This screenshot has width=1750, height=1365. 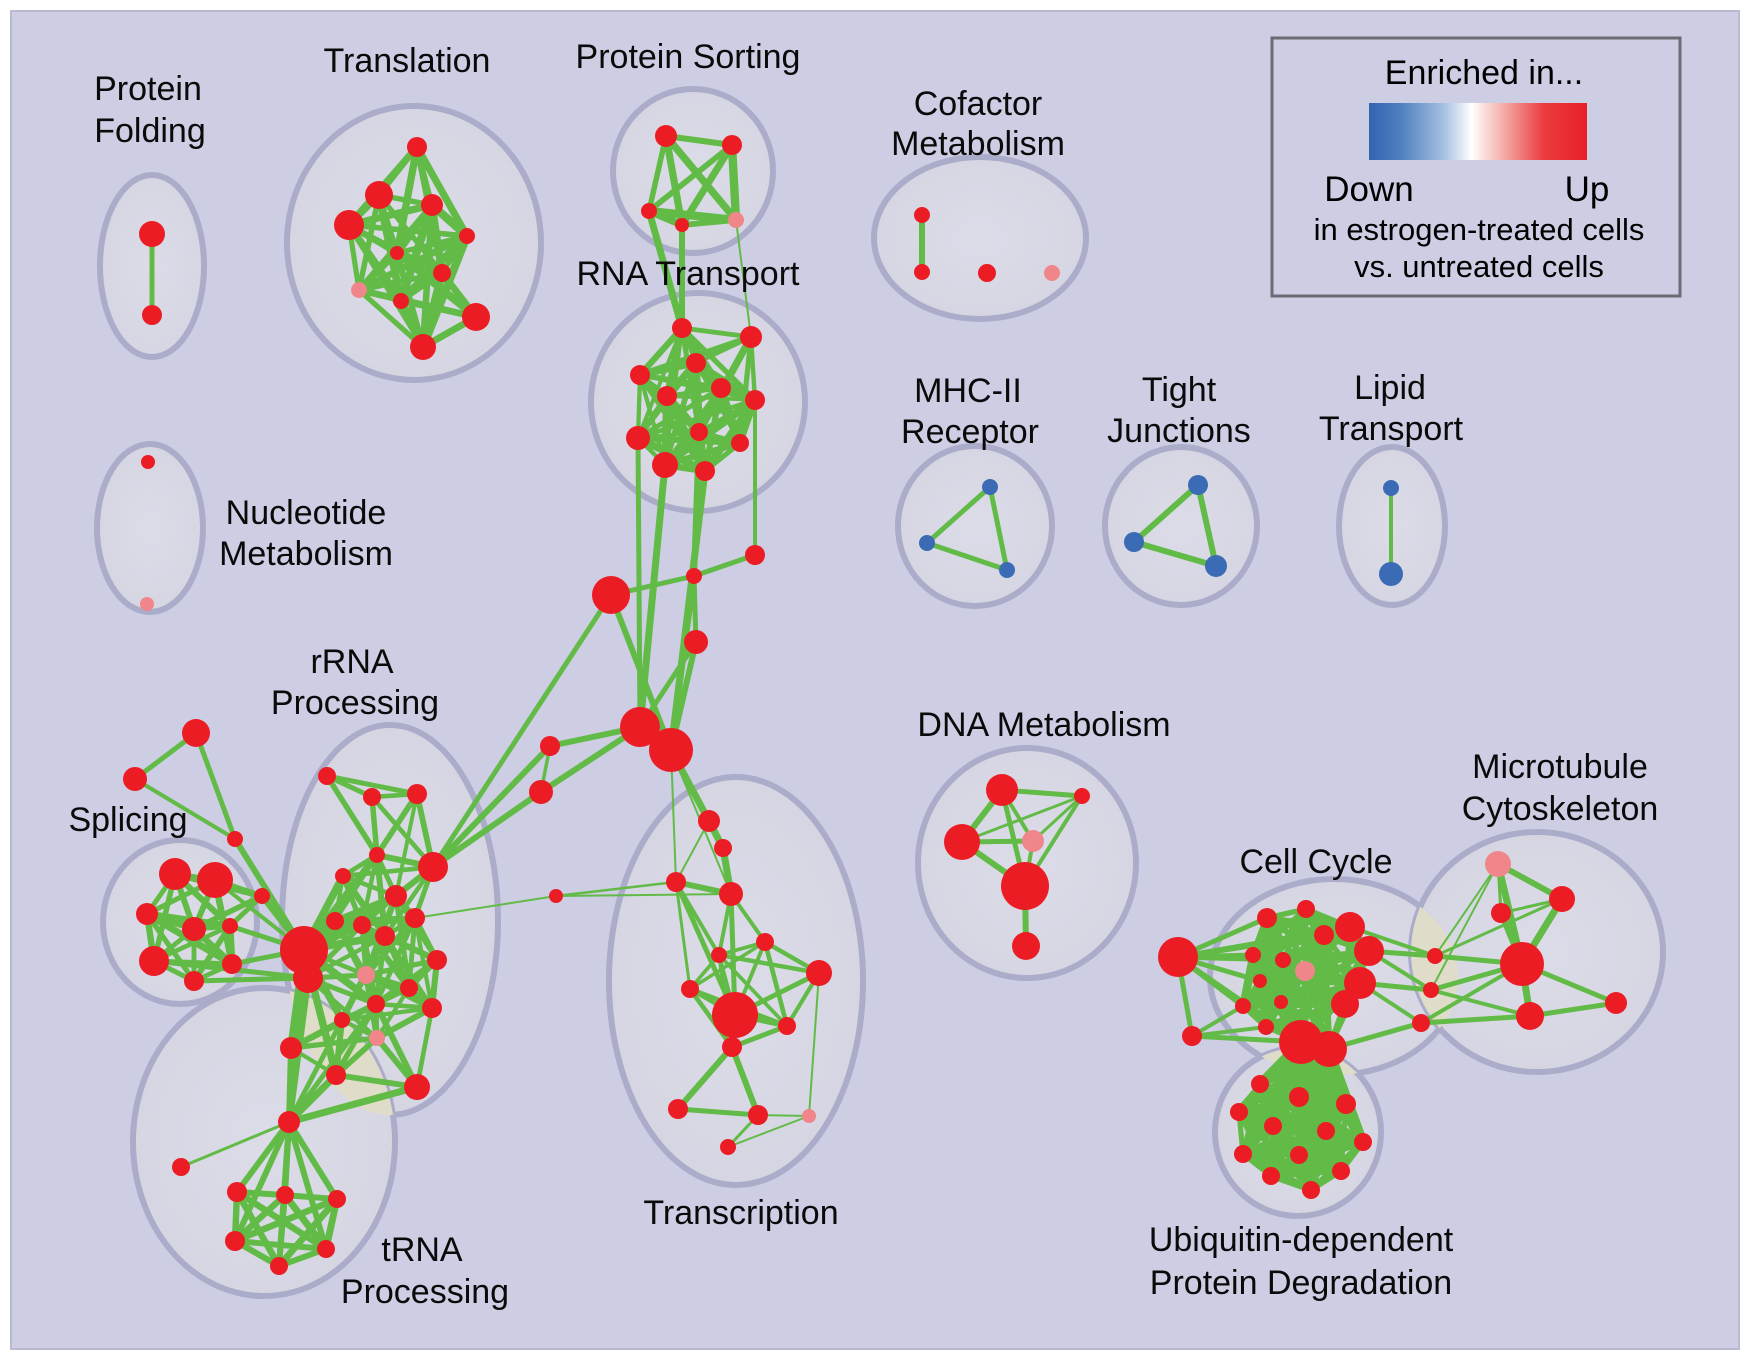 What do you see at coordinates (1587, 189) in the screenshot?
I see `svg-text: Up` at bounding box center [1587, 189].